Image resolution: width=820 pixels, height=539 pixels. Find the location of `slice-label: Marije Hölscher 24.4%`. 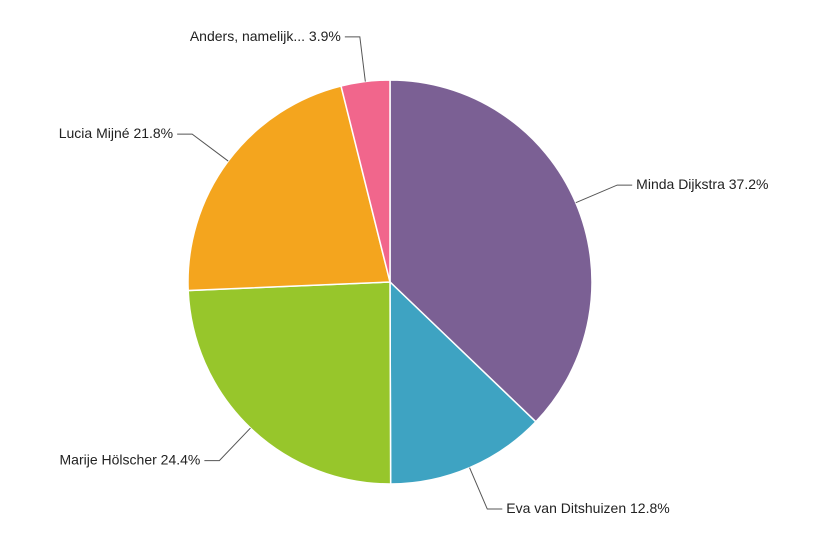

slice-label: Marije Hölscher 24.4% is located at coordinates (130, 459).